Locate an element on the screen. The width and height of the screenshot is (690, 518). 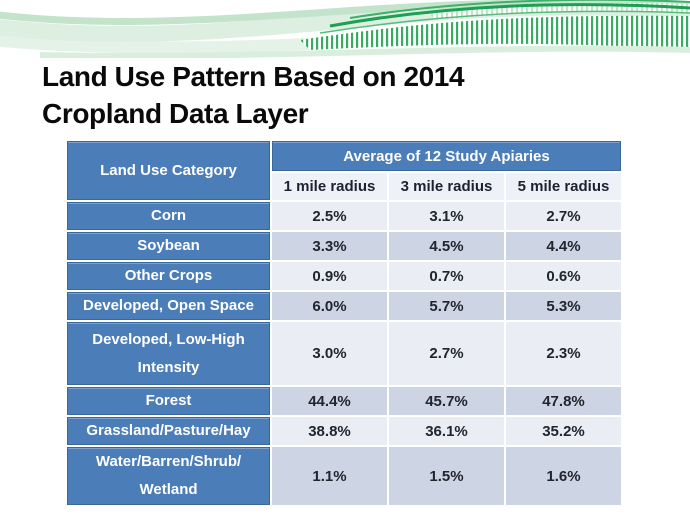
category-cell-water-barren-shrub-wetland: Water/Barren/Shrub/ Wetland is located at coordinates (168, 476).